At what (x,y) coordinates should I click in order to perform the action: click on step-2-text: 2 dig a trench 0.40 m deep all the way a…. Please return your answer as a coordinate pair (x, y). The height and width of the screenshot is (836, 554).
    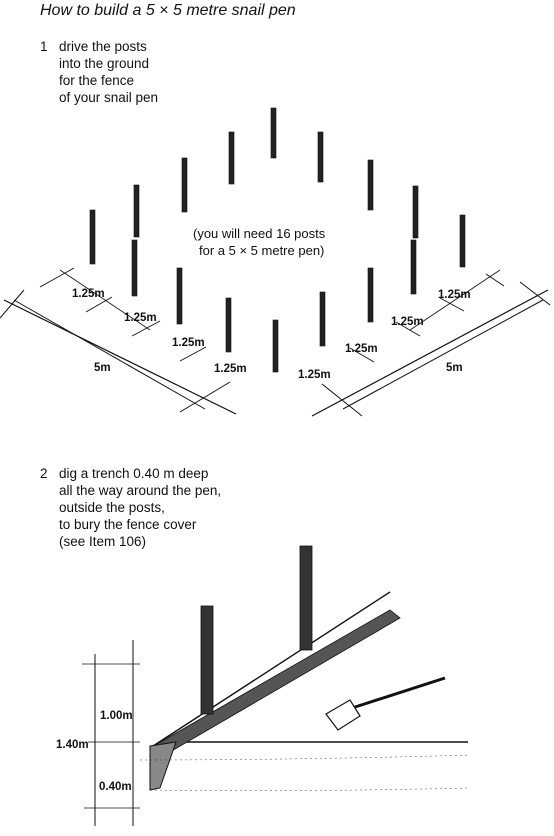
    Looking at the image, I should click on (130, 507).